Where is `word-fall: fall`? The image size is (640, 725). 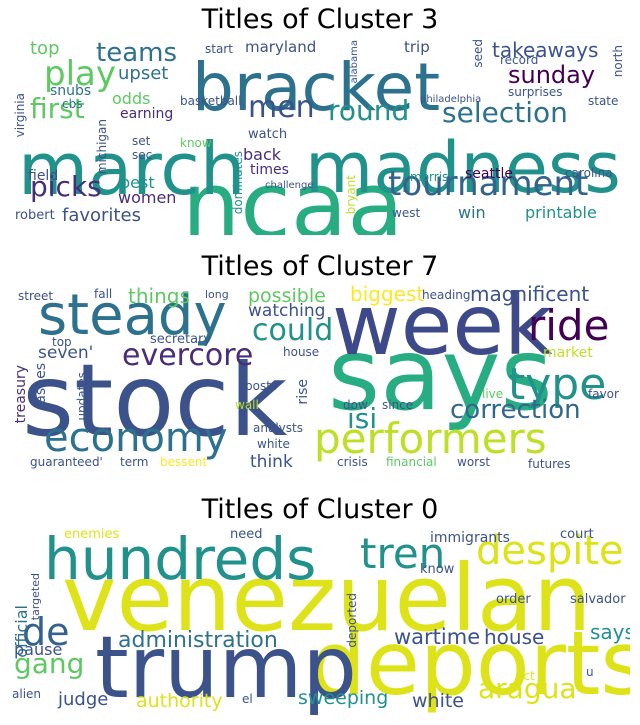 word-fall: fall is located at coordinates (103, 294).